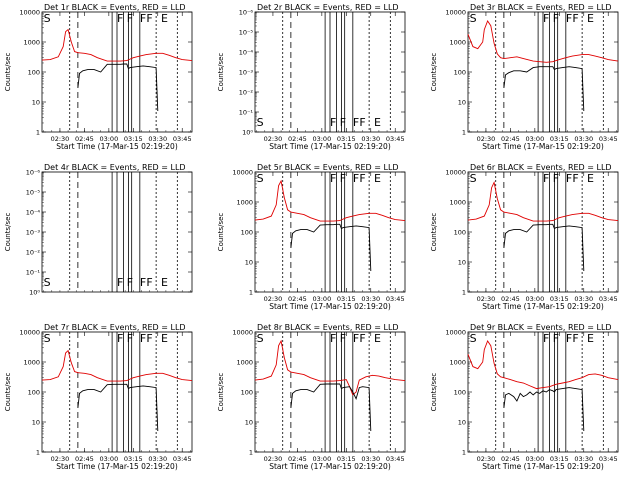  Describe the element at coordinates (115, 7) in the screenshot. I see `panel-title: Det 1r BLACK = Events, RED = LLD` at that location.